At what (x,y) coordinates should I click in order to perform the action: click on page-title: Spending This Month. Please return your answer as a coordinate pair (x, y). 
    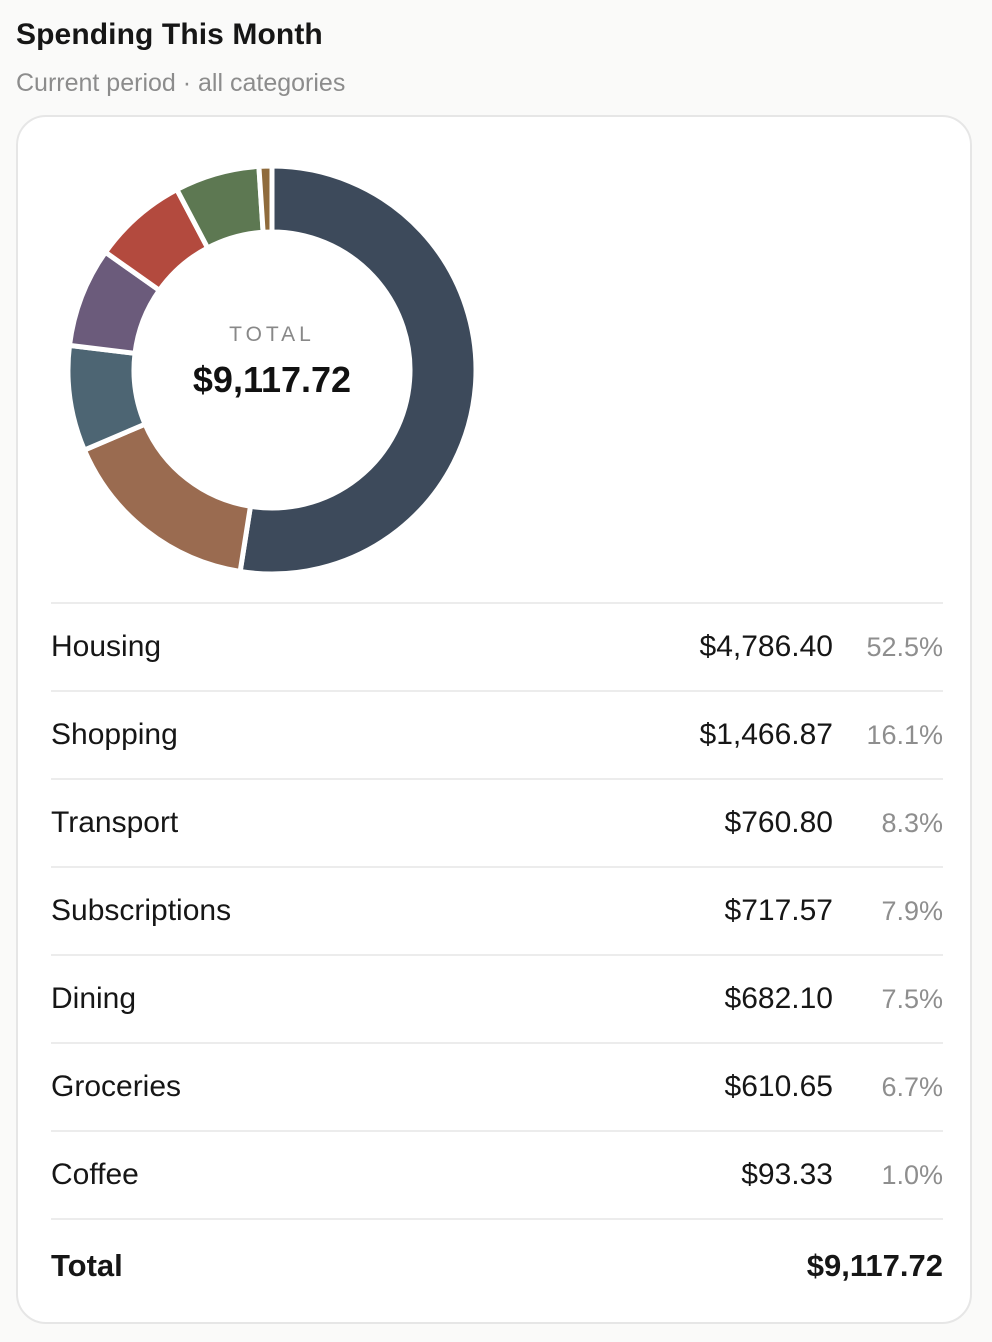
    Looking at the image, I should click on (169, 34).